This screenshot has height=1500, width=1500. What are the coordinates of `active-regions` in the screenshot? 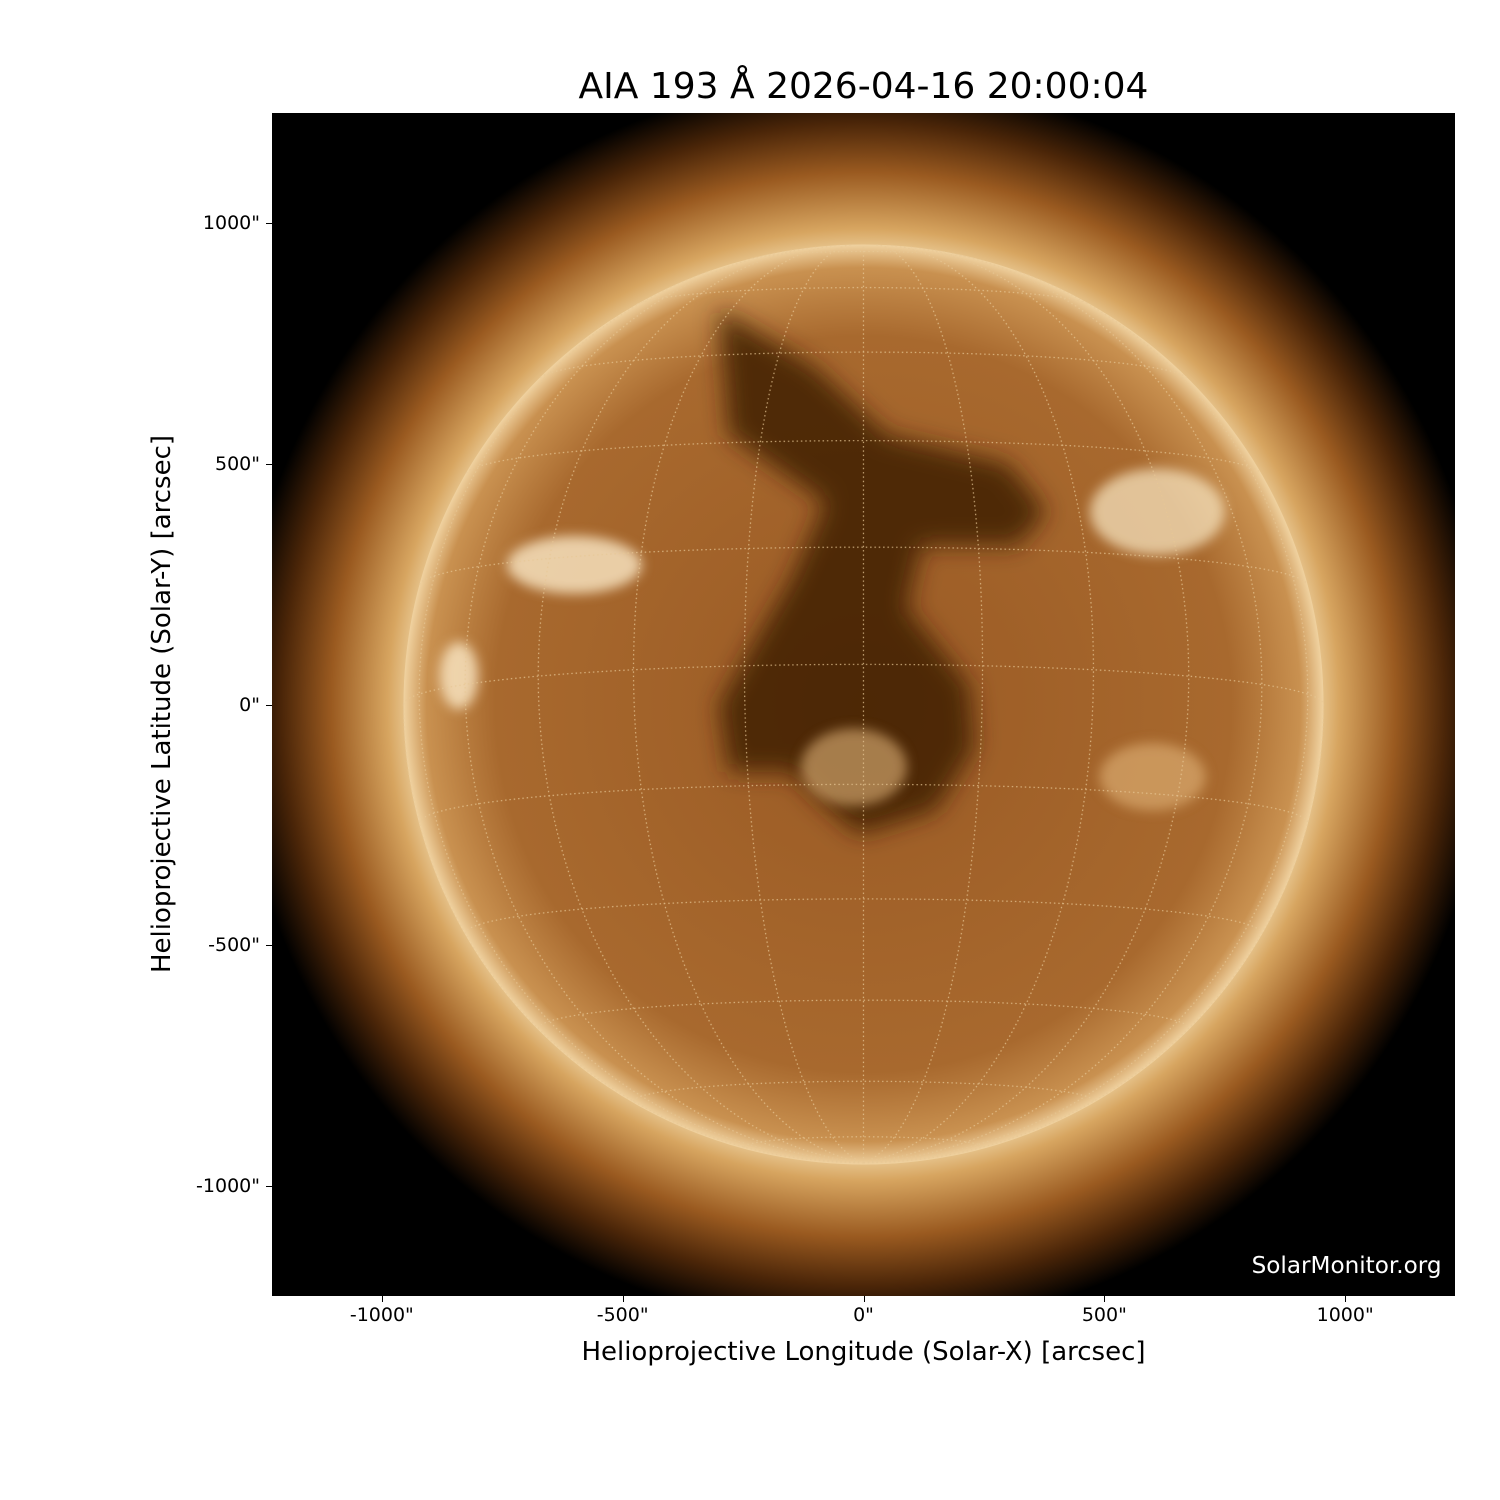 It's located at (832, 639).